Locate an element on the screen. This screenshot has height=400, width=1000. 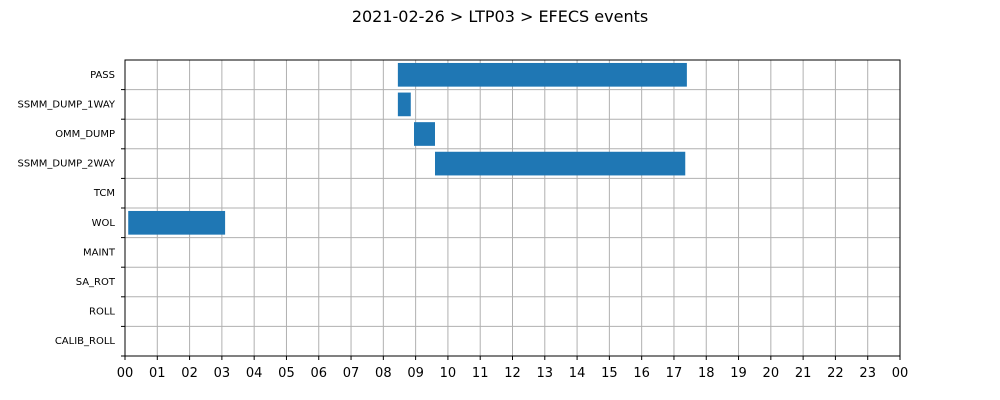
y-tick-label: CALIB_ROLL is located at coordinates (85, 341).